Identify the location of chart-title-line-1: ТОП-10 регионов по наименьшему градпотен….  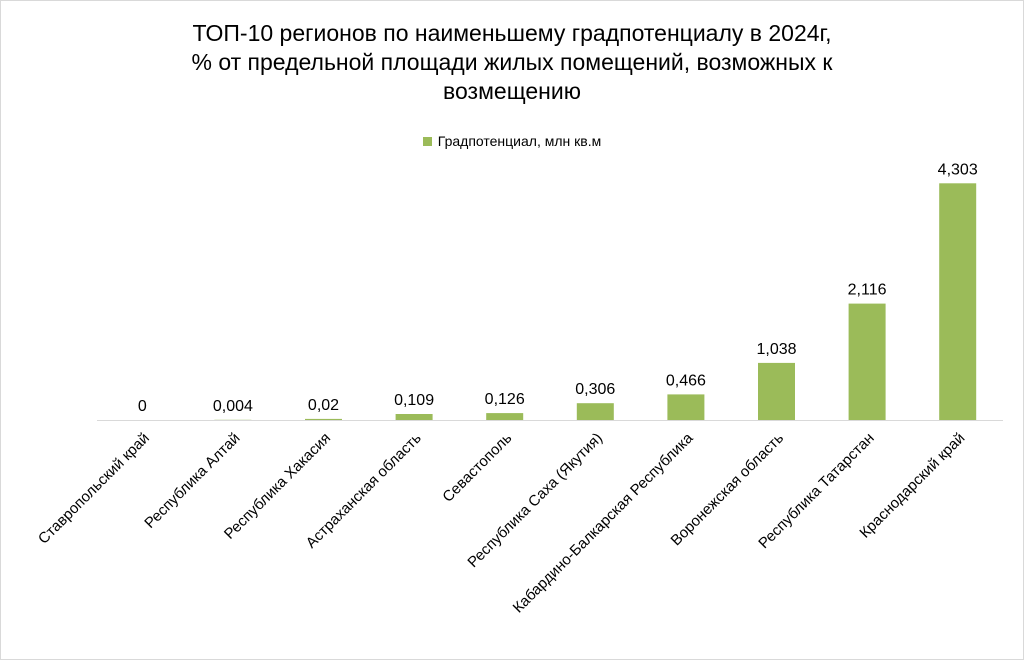
(512, 33).